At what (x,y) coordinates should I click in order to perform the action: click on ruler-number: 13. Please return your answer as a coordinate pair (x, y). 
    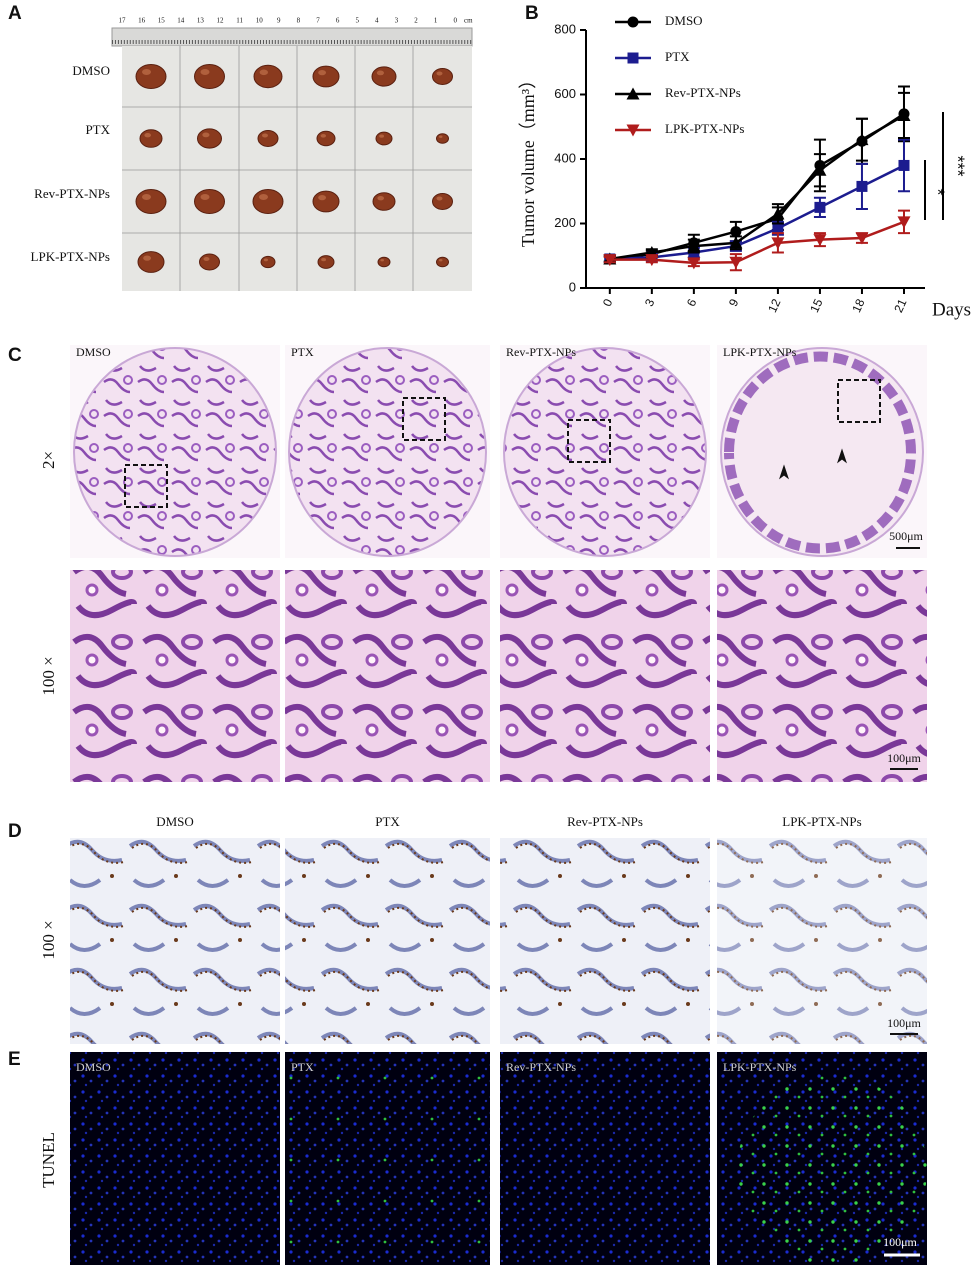
    Looking at the image, I should click on (201, 21).